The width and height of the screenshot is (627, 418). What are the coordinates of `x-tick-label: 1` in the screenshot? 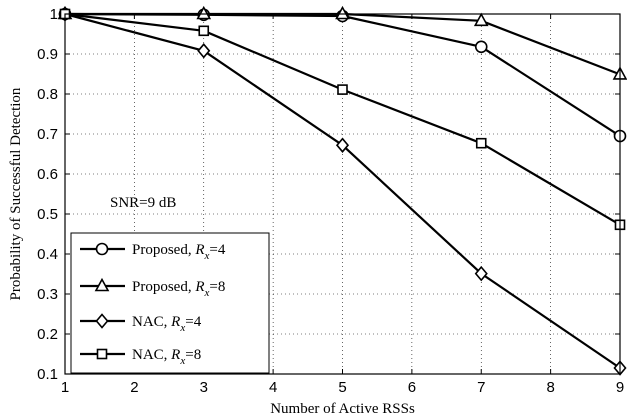 It's located at (65, 387).